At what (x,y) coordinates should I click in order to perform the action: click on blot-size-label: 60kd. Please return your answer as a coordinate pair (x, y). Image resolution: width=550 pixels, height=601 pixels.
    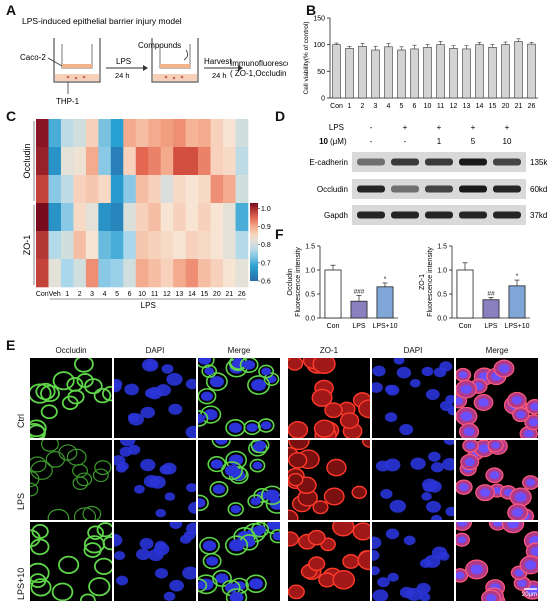
    Looking at the image, I should click on (538, 189).